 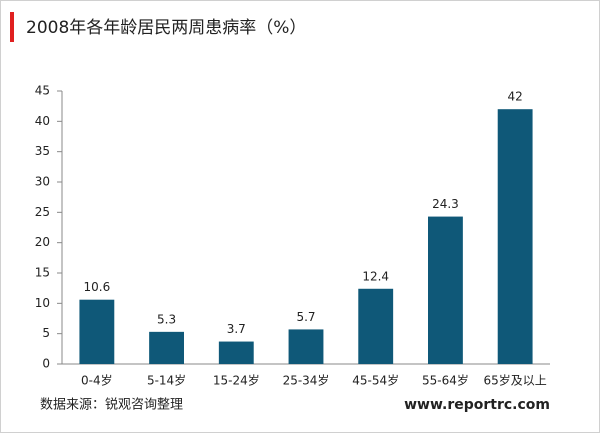 I want to click on website: www.reportrc.com, so click(x=477, y=405).